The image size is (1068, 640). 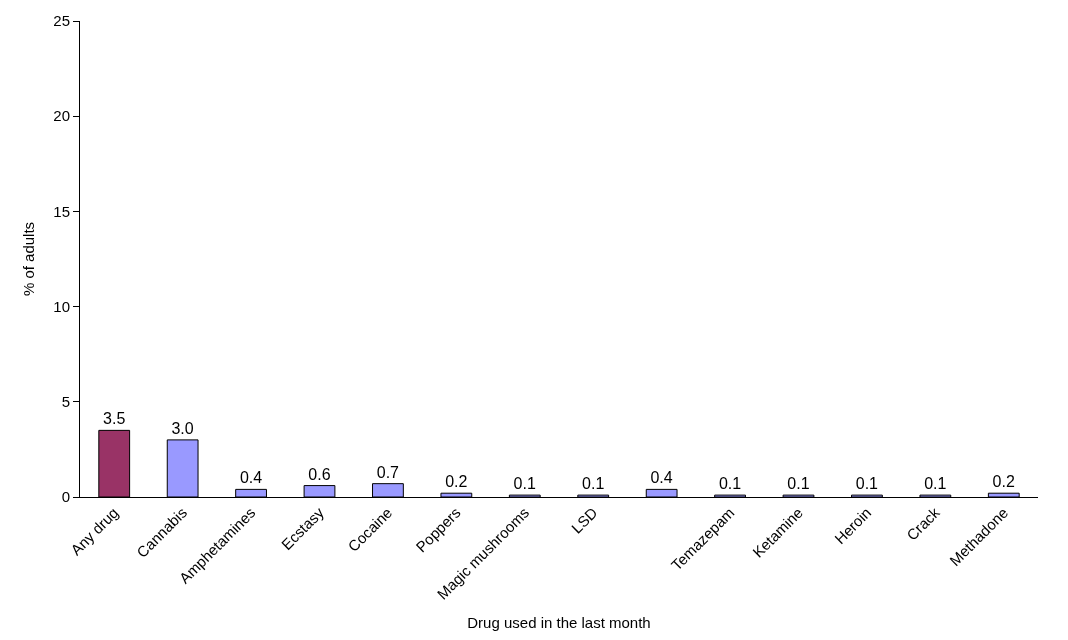 What do you see at coordinates (319, 474) in the screenshot?
I see `data-label: 0.6` at bounding box center [319, 474].